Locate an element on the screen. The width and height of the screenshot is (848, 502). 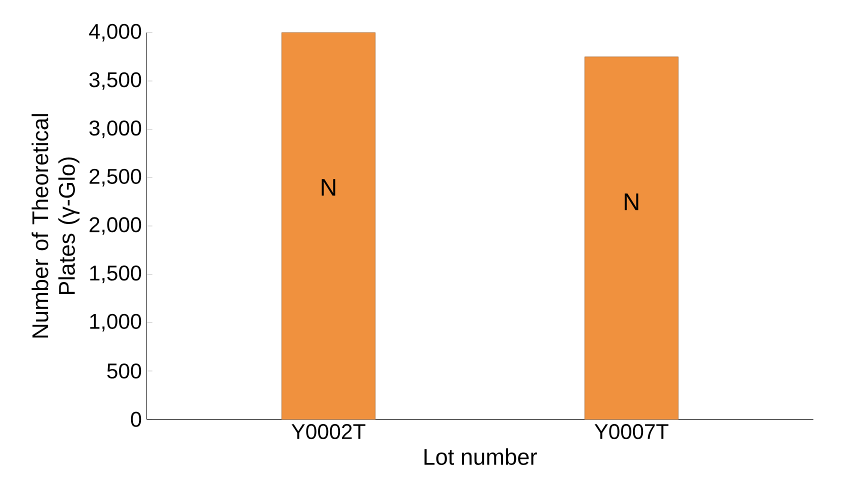
y-tick-label: 2,000 is located at coordinates (116, 226).